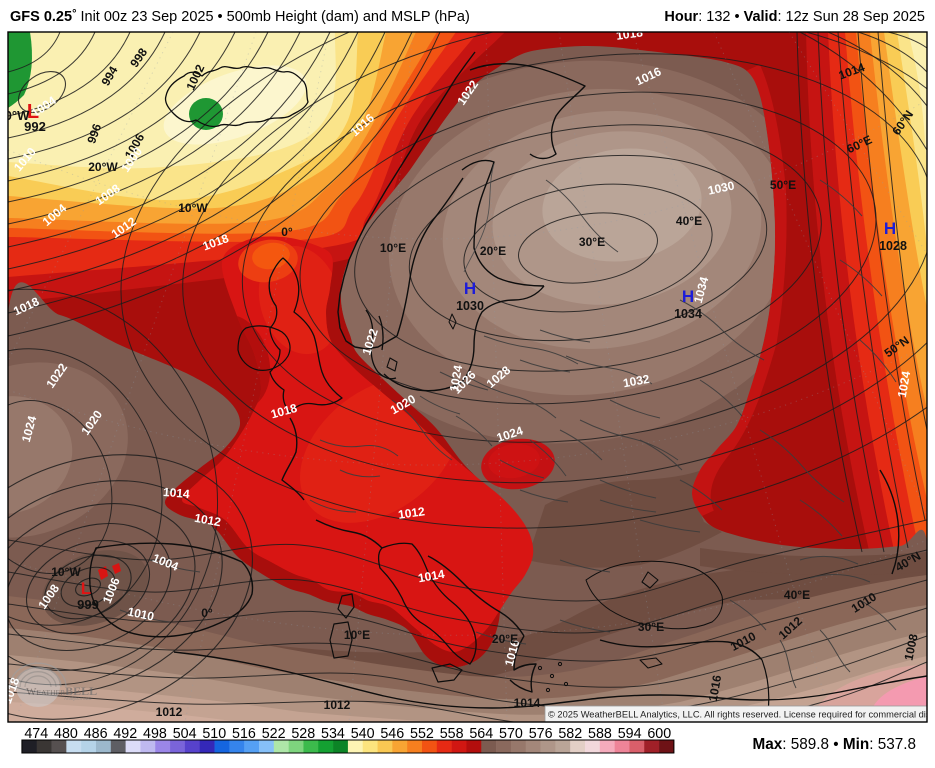  Describe the element at coordinates (659, 734) in the screenshot. I see `svg-text: 600` at that location.